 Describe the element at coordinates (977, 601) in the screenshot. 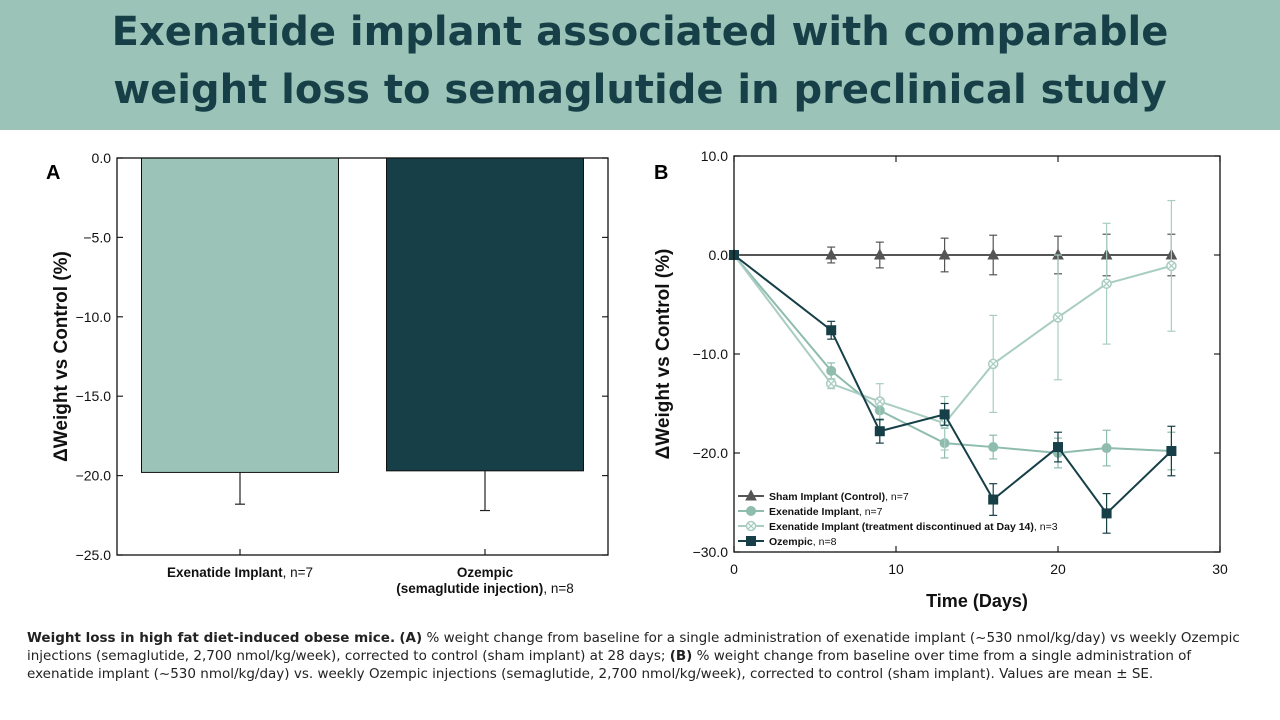

I see `x-axis-label-b: Time (Days)` at that location.